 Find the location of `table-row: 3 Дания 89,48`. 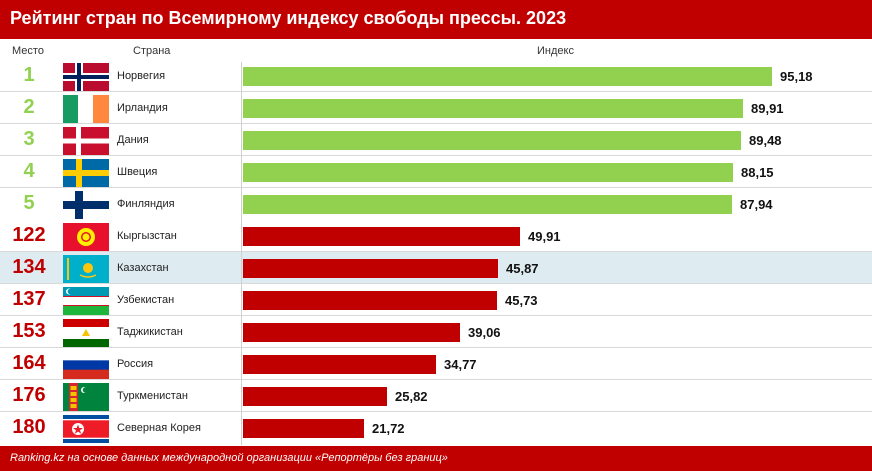

table-row: 3 Дания 89,48 is located at coordinates (436, 140).